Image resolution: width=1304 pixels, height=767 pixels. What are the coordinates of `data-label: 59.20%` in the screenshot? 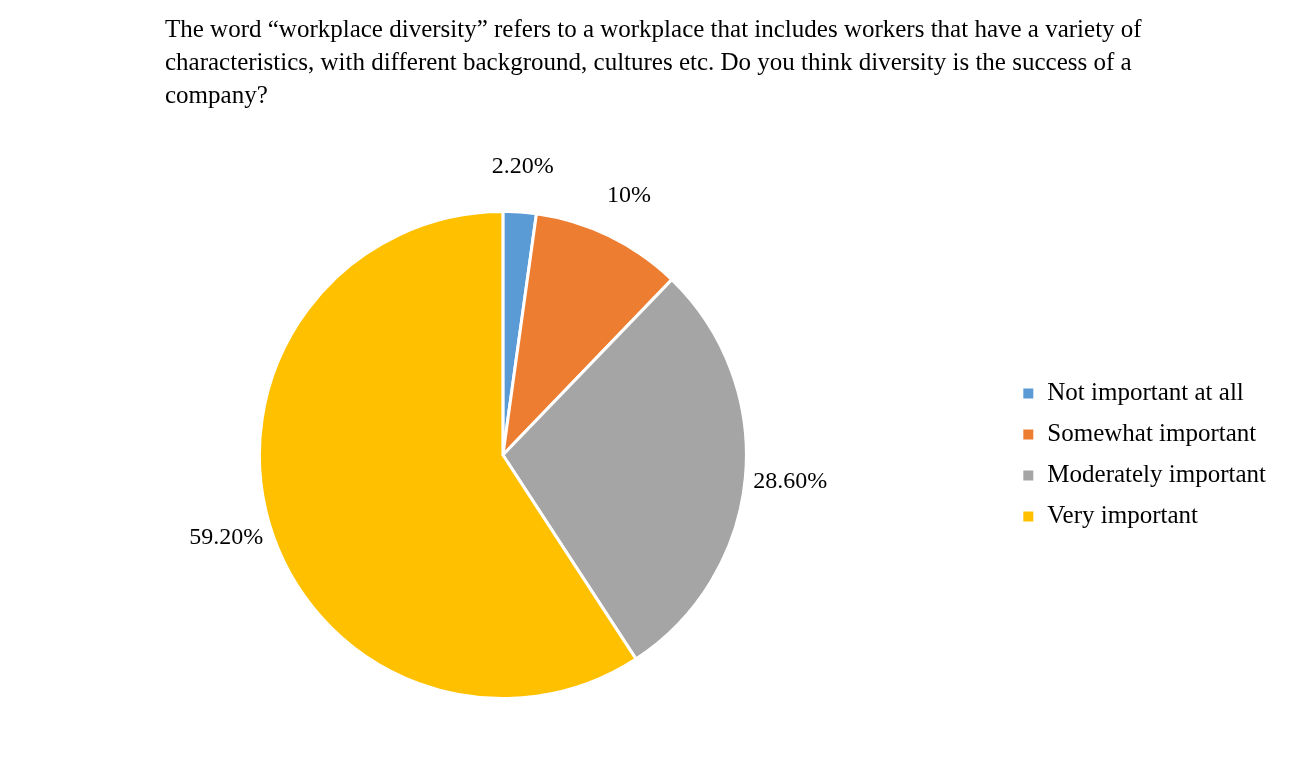 It's located at (226, 535).